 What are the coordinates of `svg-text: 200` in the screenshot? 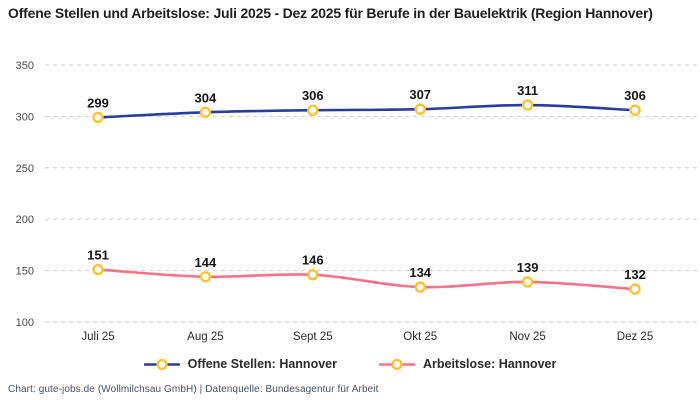 It's located at (25, 220).